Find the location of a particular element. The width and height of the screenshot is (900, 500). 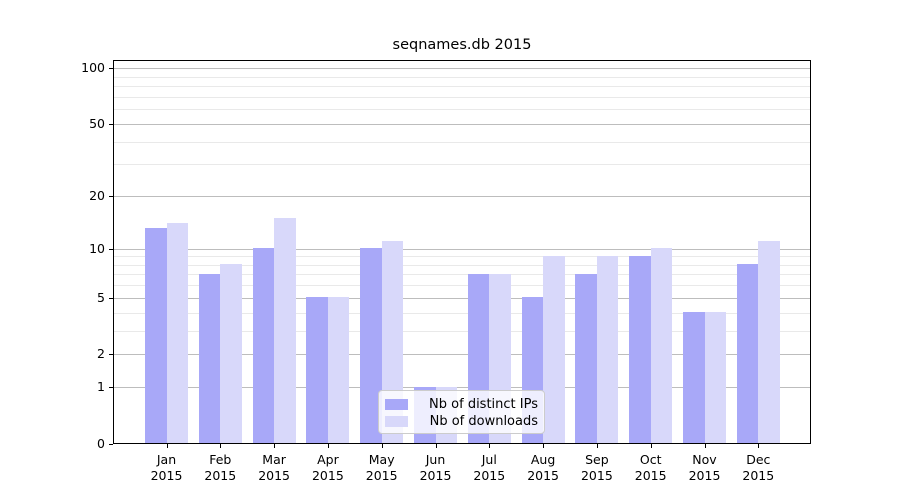

bar-distinct-ips-apr is located at coordinates (317, 370).